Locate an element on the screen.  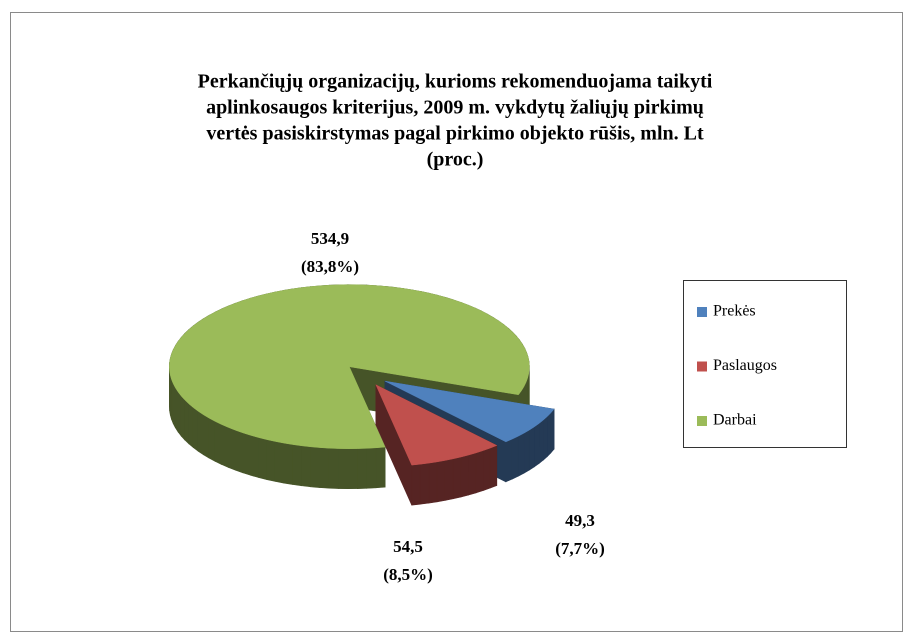
chart-title: (proc.) is located at coordinates (455, 160).